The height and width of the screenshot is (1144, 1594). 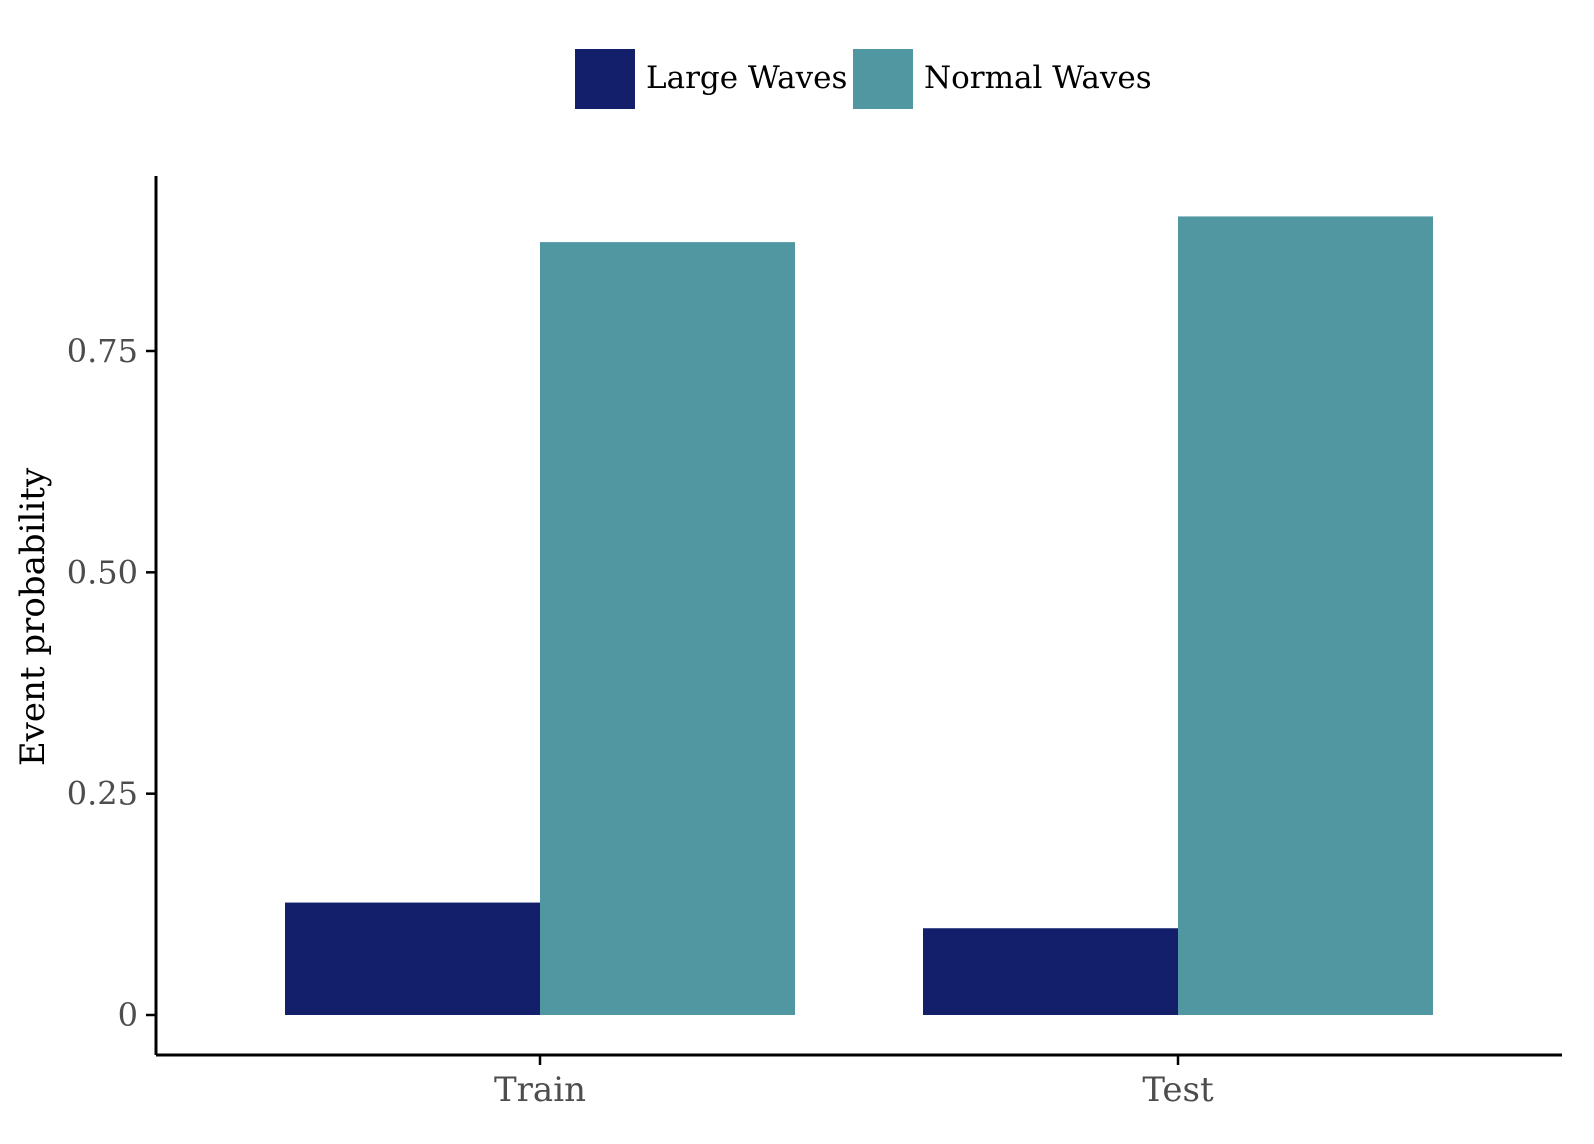 I want to click on y-tick-label: 0.50, so click(x=102, y=572).